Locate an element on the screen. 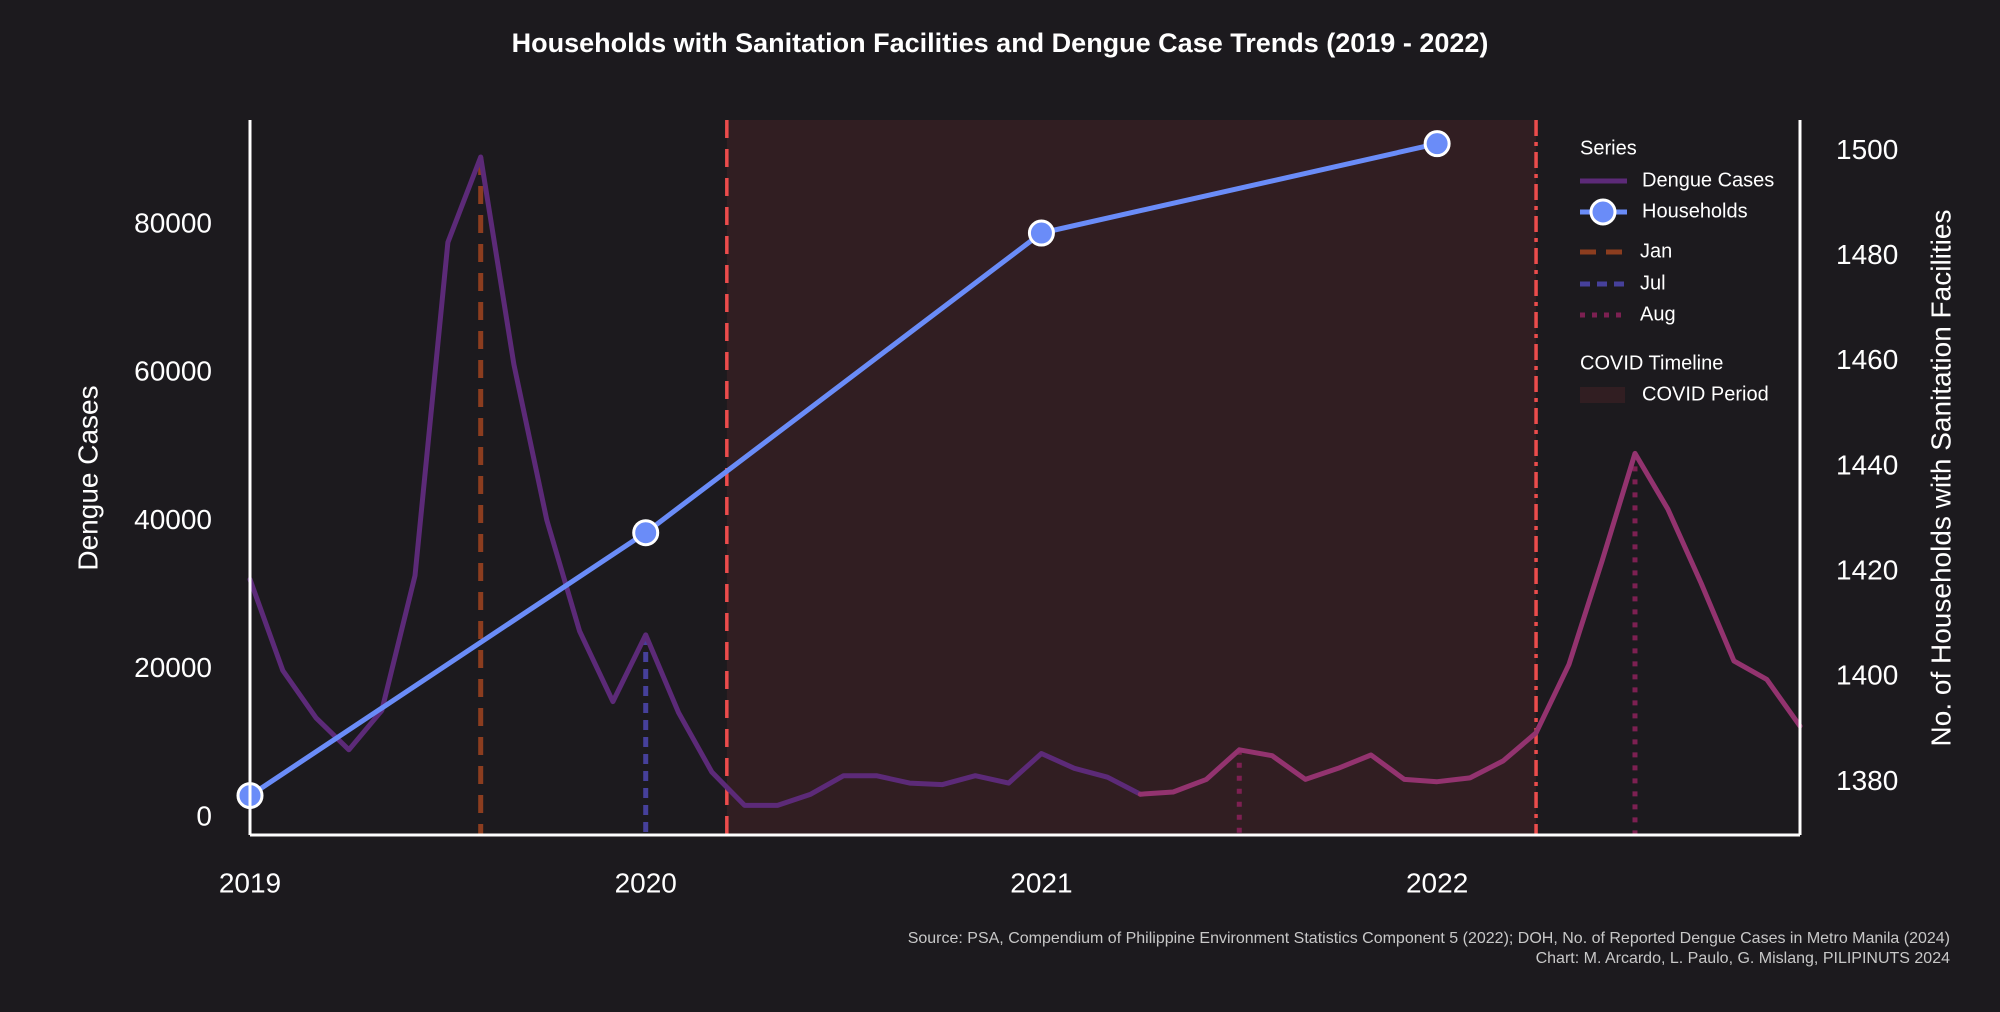  legend-jul-label: Jul is located at coordinates (1653, 283).